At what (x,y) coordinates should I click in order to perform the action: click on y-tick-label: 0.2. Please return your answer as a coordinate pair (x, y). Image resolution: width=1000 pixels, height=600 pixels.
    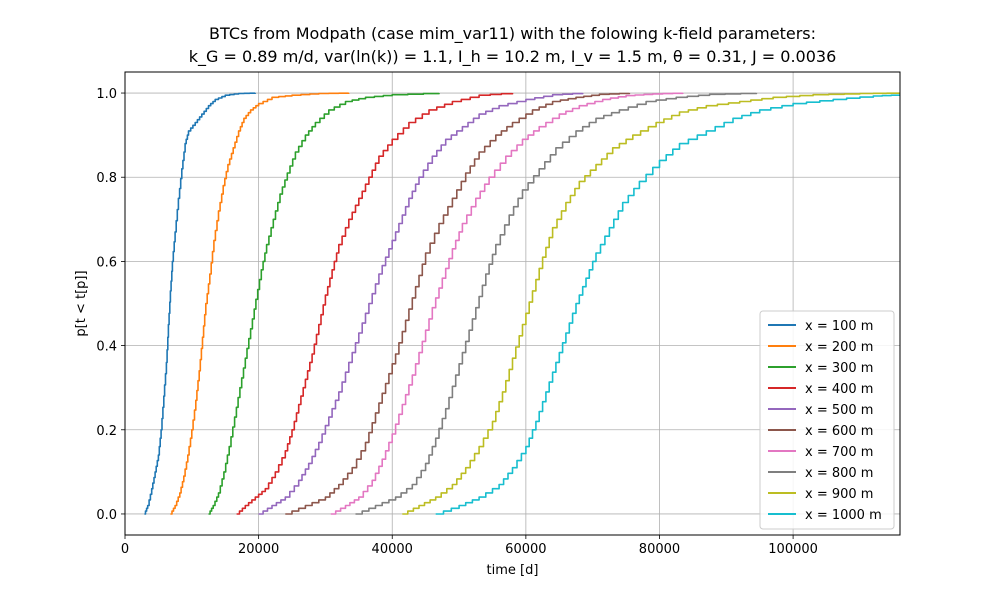
    Looking at the image, I should click on (106, 431).